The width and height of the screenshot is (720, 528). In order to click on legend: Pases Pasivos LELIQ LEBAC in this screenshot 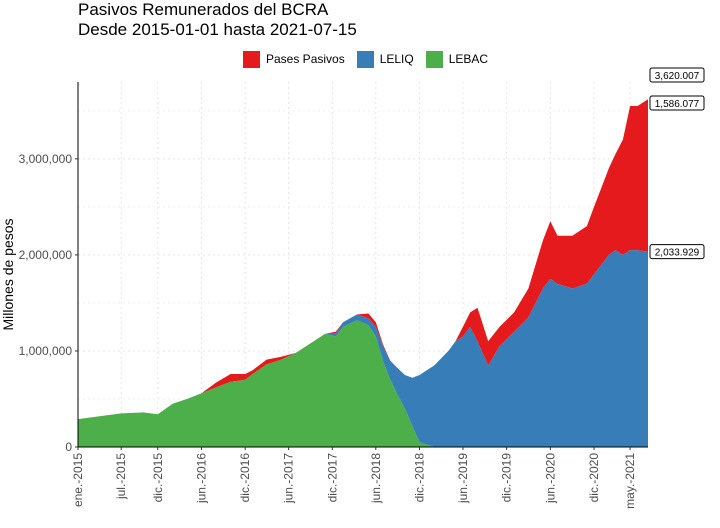, I will do `click(371, 59)`.